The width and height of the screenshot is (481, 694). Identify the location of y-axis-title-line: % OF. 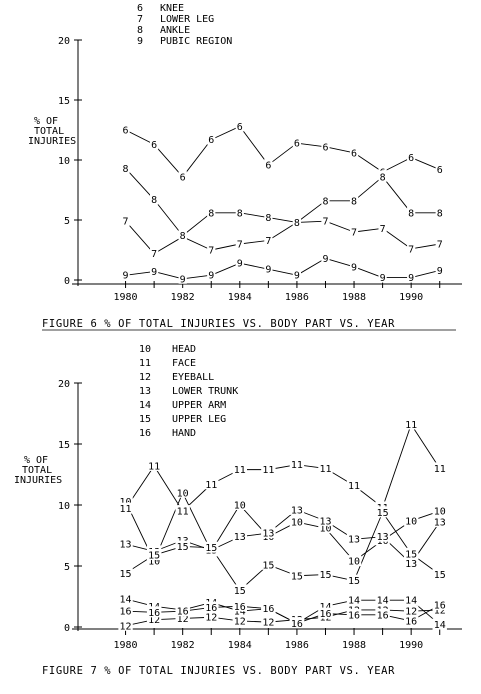
(36, 460).